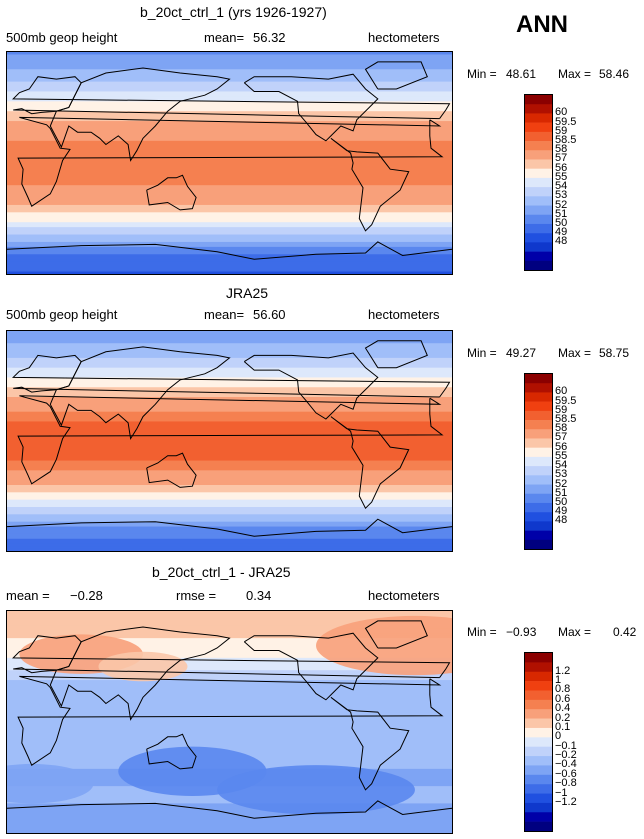  What do you see at coordinates (233, 12) in the screenshot?
I see `panel1-title: b_20ct_ctrl_1 (yrs 1926-1927)` at bounding box center [233, 12].